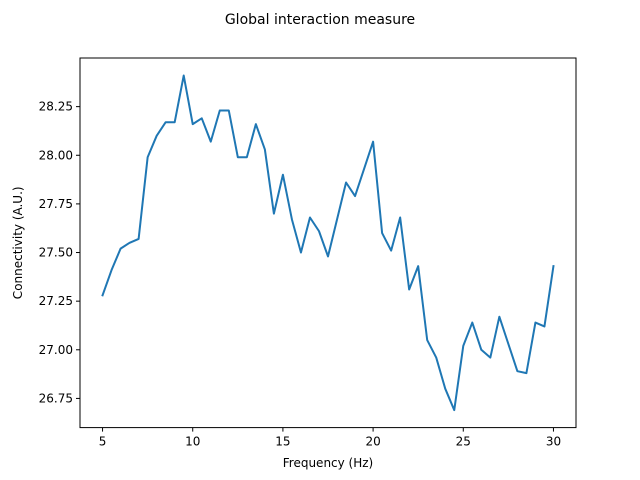 This screenshot has width=640, height=480. Describe the element at coordinates (56, 301) in the screenshot. I see `y-tick-label: 27.25` at that location.